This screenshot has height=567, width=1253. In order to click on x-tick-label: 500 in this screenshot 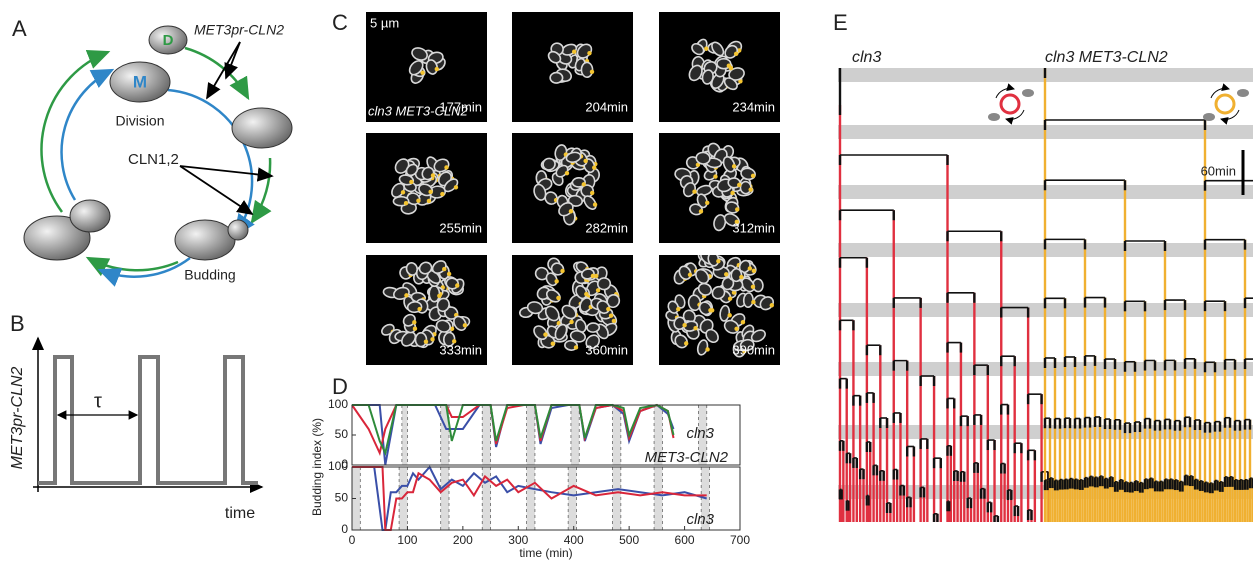, I will do `click(629, 540)`.